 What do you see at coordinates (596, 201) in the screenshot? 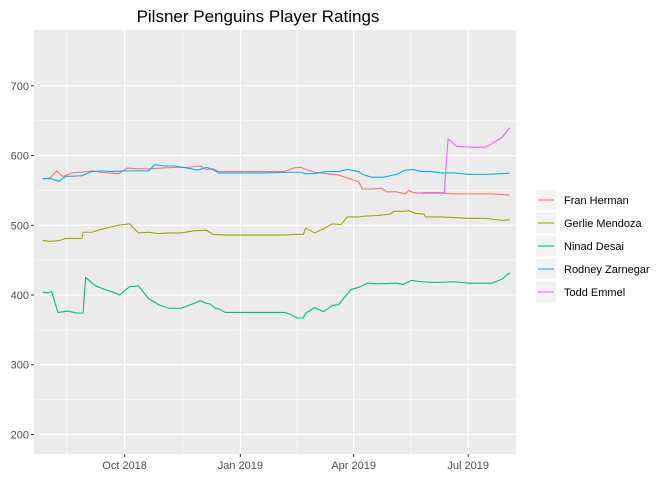
I see `legend-label: Fran Herman` at bounding box center [596, 201].